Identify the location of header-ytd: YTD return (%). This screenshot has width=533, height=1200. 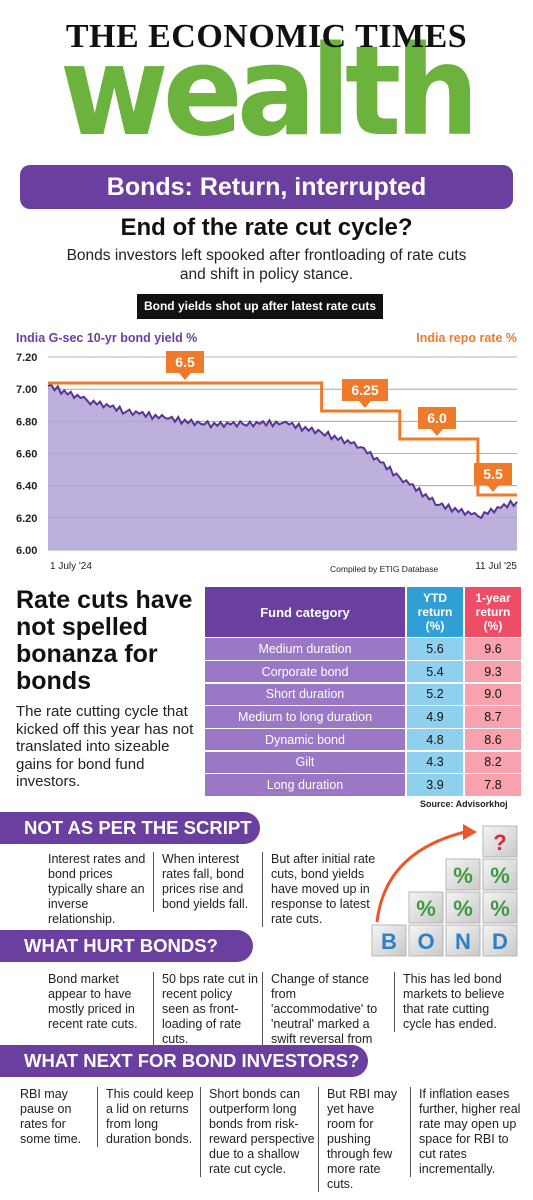
(435, 612).